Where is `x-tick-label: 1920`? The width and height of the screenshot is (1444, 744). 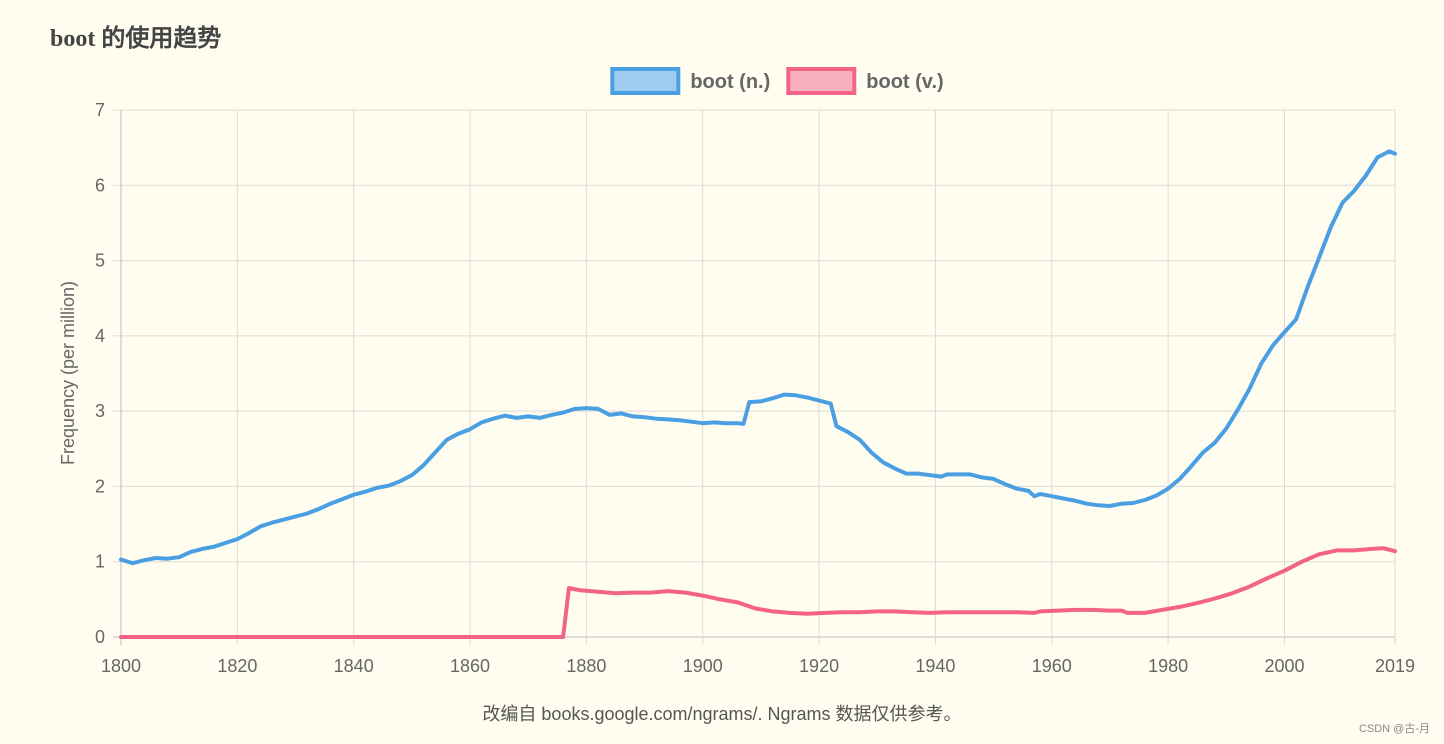
x-tick-label: 1920 is located at coordinates (819, 666).